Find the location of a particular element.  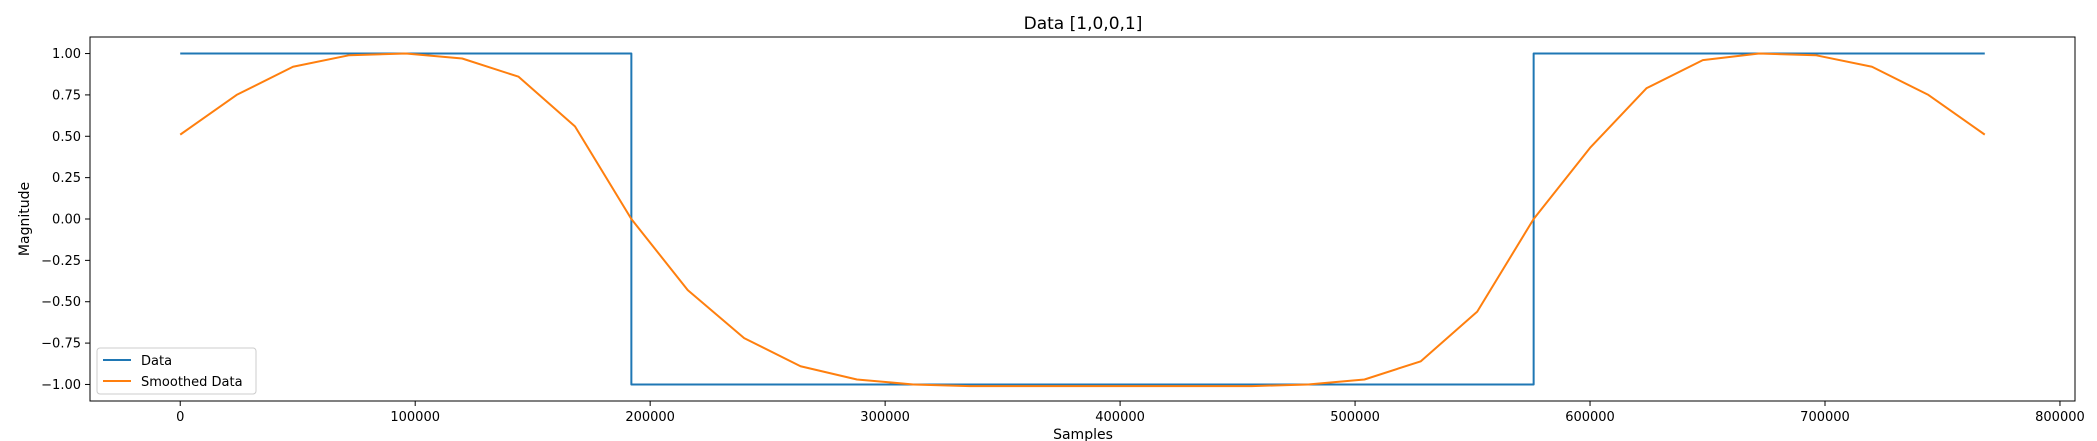

legend-box is located at coordinates (176, 371).